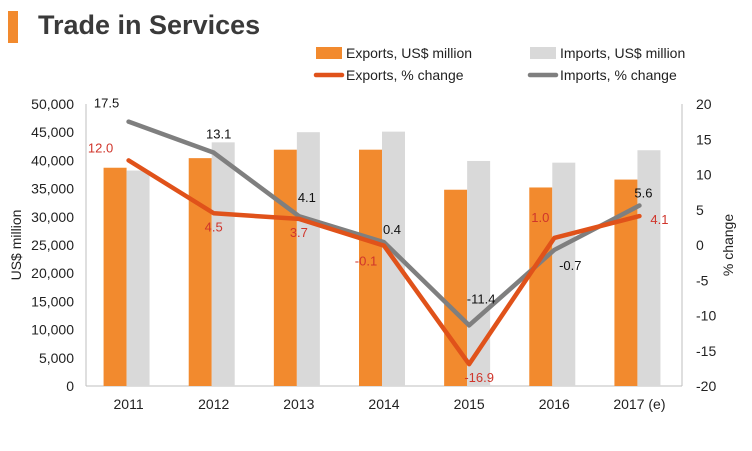 This screenshot has height=451, width=752. Describe the element at coordinates (479, 377) in the screenshot. I see `exports-change-label: -16.9` at that location.